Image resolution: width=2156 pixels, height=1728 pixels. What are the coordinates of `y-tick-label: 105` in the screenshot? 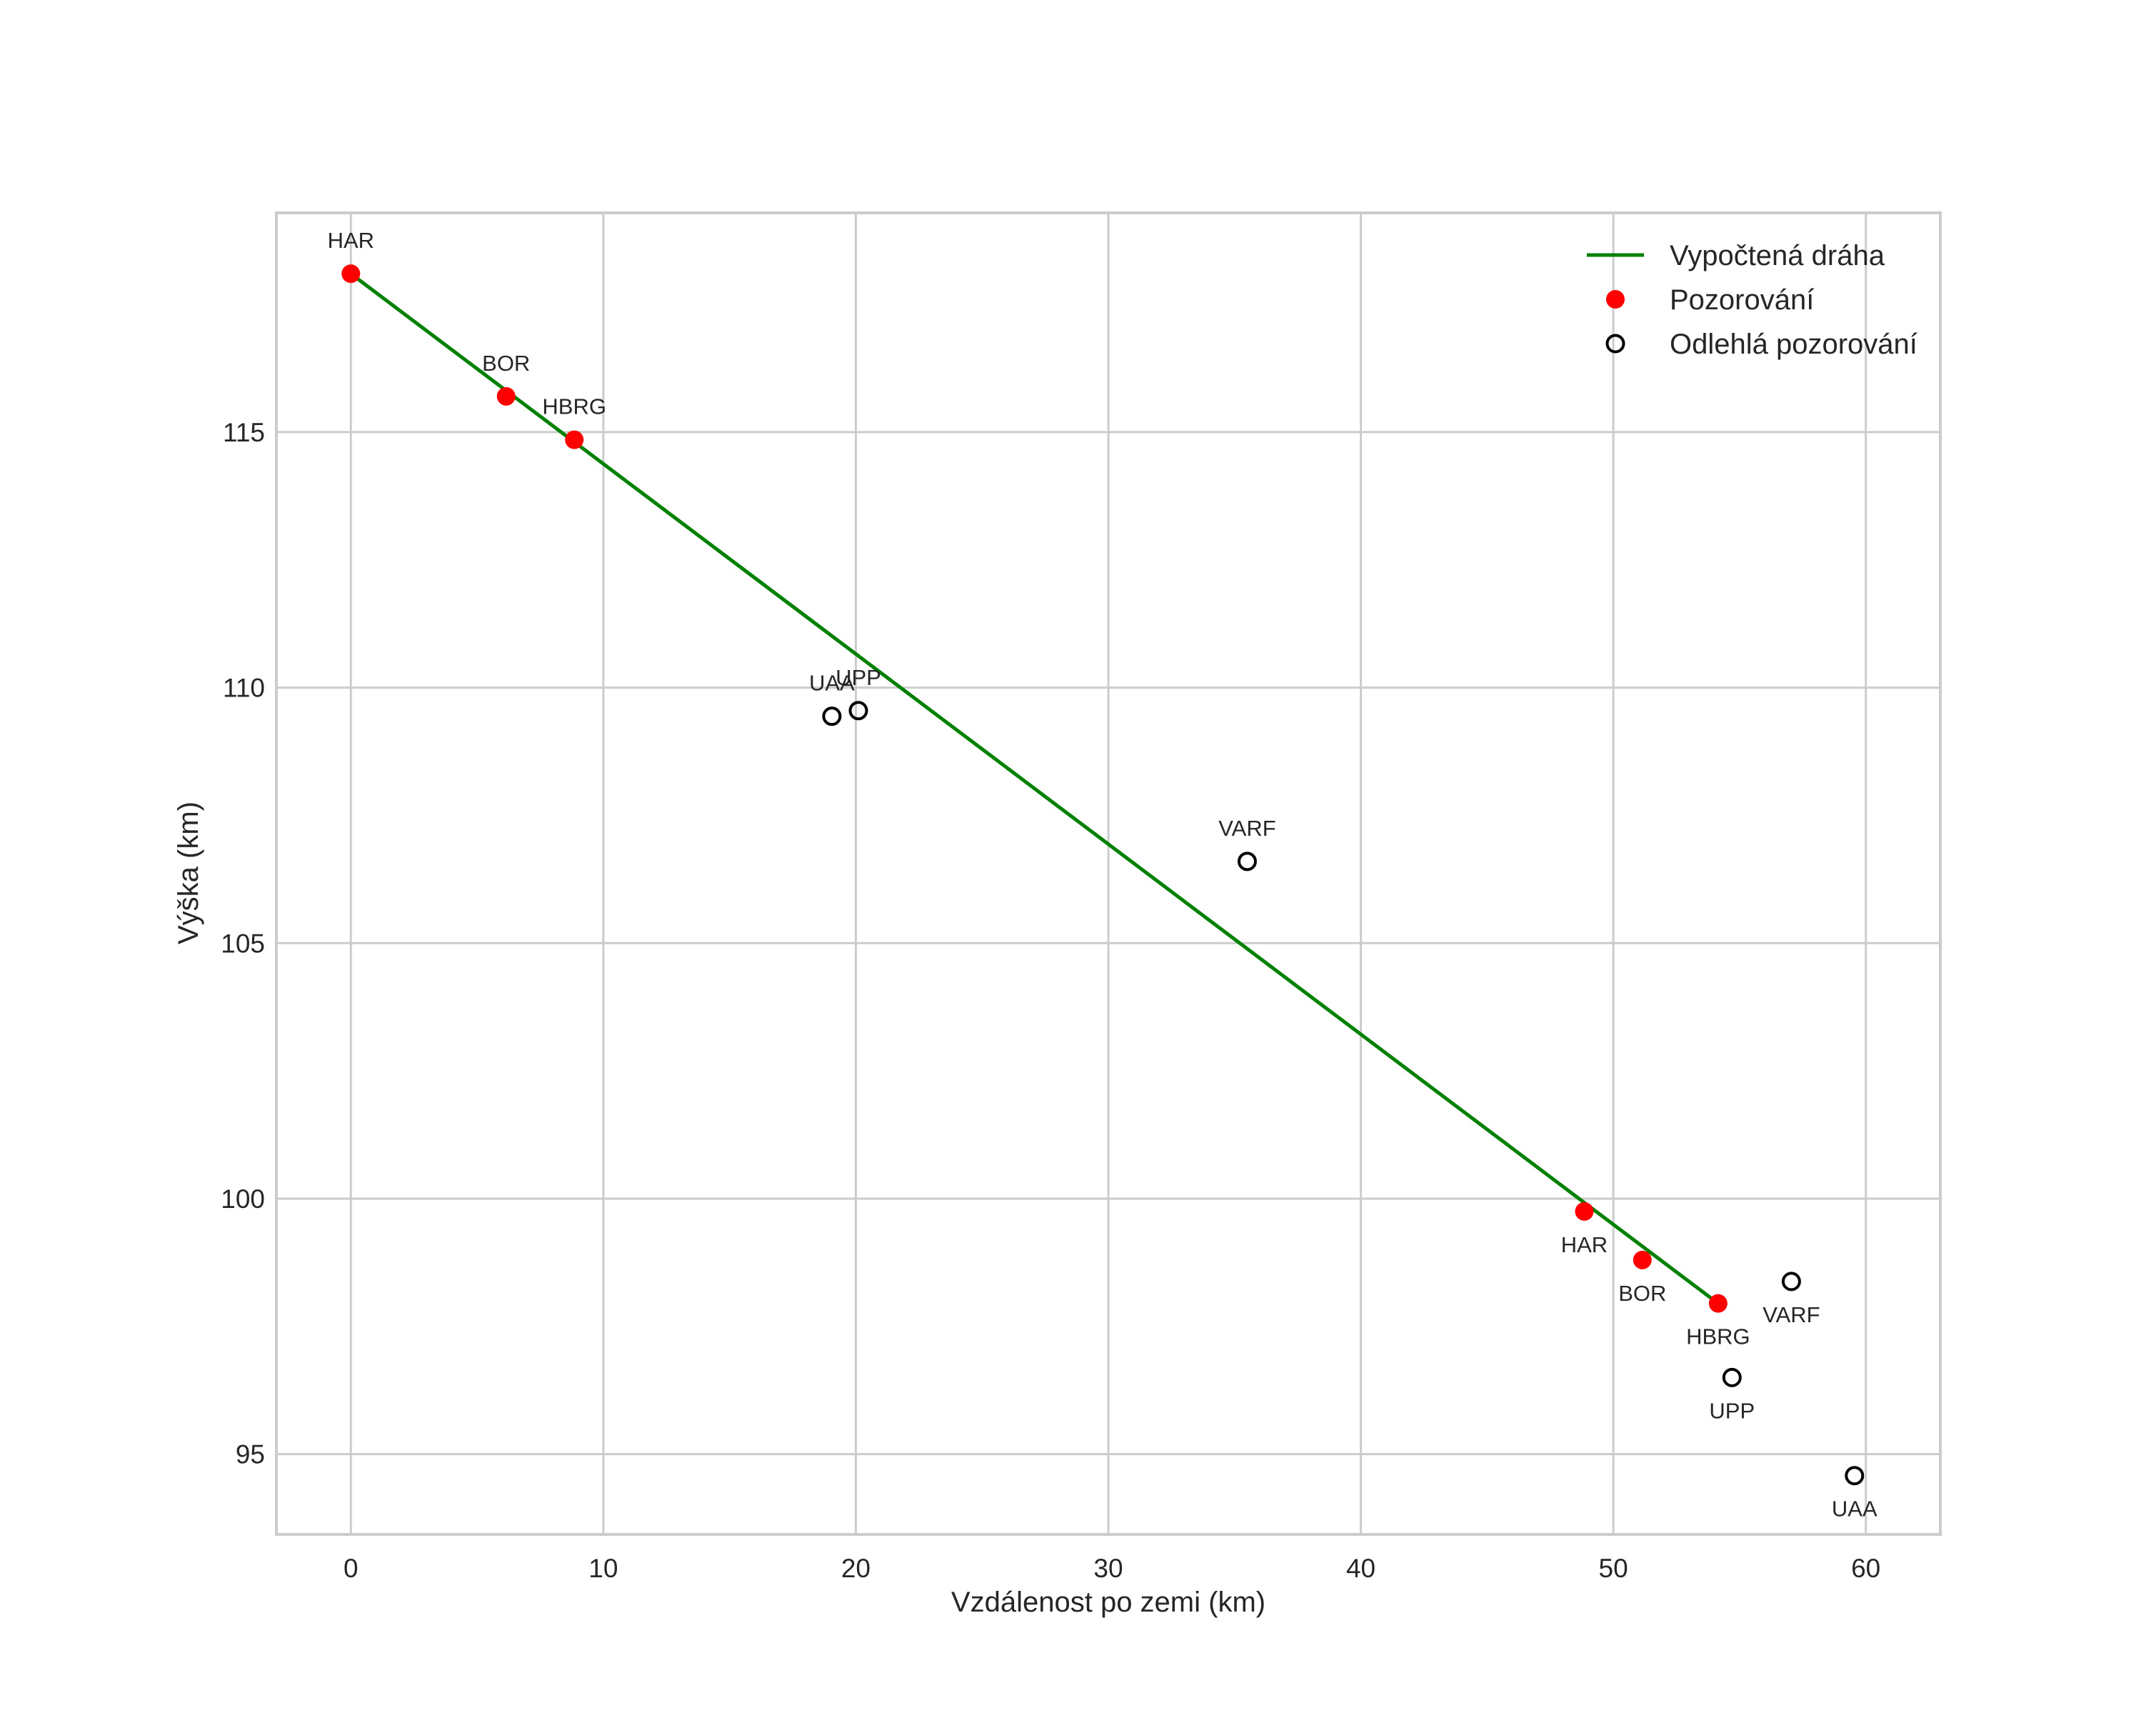 It's located at (243, 943).